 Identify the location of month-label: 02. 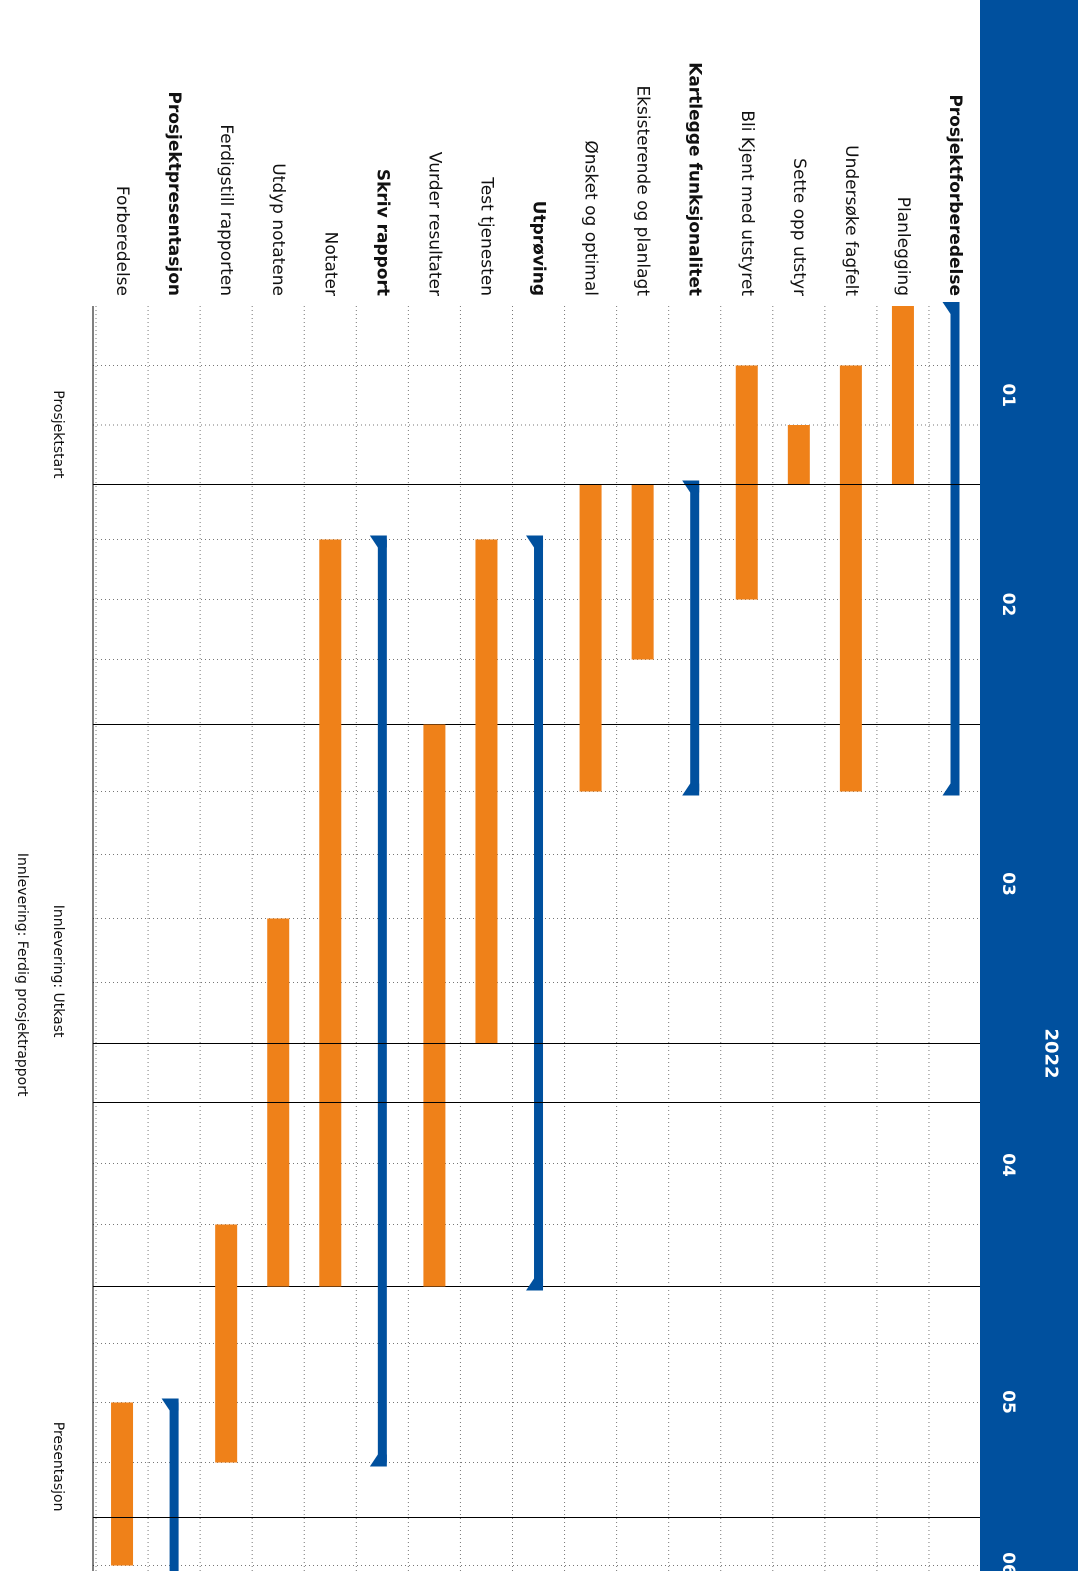
(1008, 605).